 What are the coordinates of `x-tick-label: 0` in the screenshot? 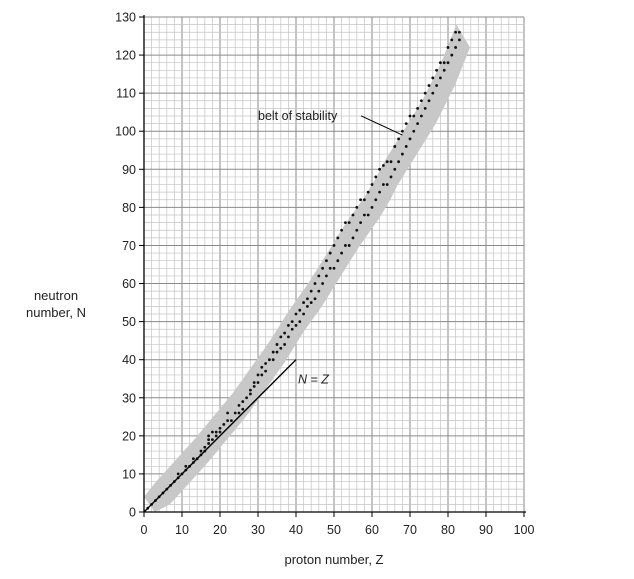 It's located at (144, 530).